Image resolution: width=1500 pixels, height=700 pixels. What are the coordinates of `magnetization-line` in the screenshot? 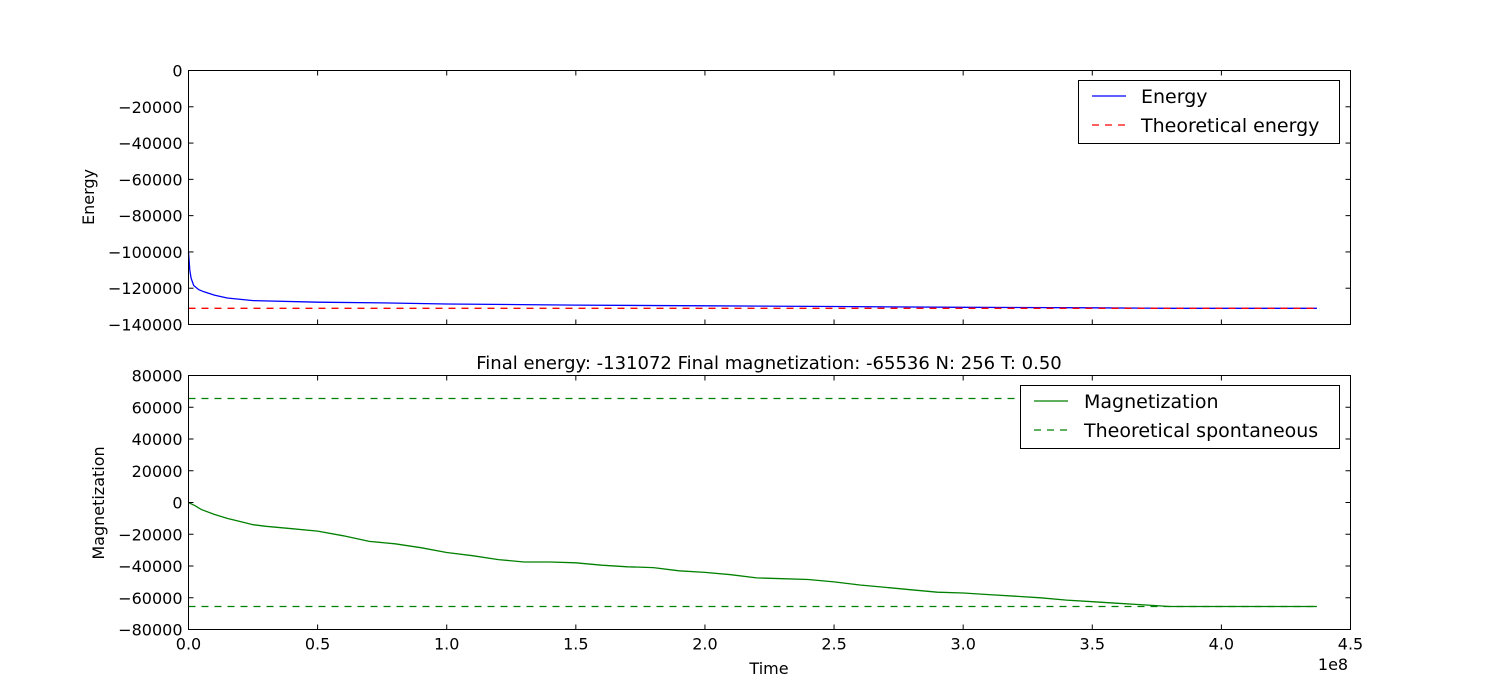 It's located at (752, 554).